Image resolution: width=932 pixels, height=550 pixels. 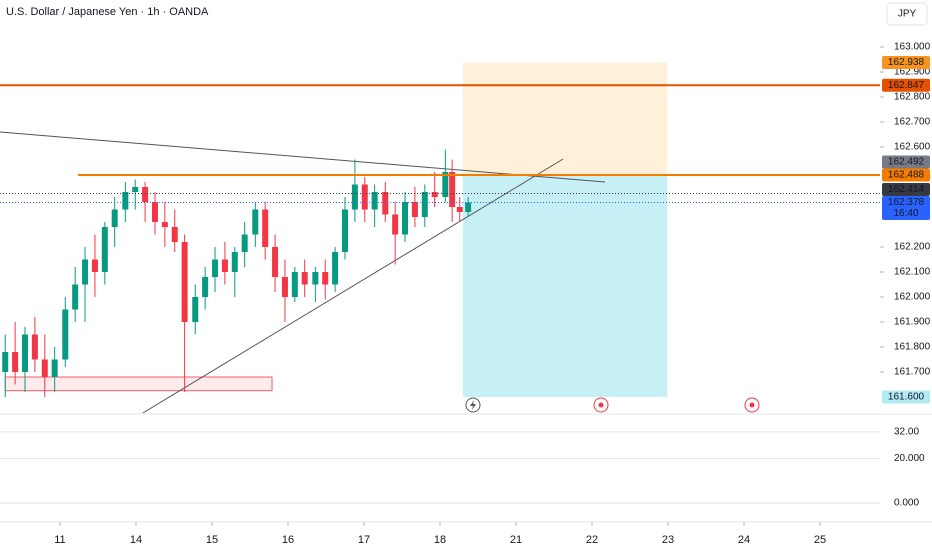 I want to click on price-label: 162.488, so click(x=906, y=175).